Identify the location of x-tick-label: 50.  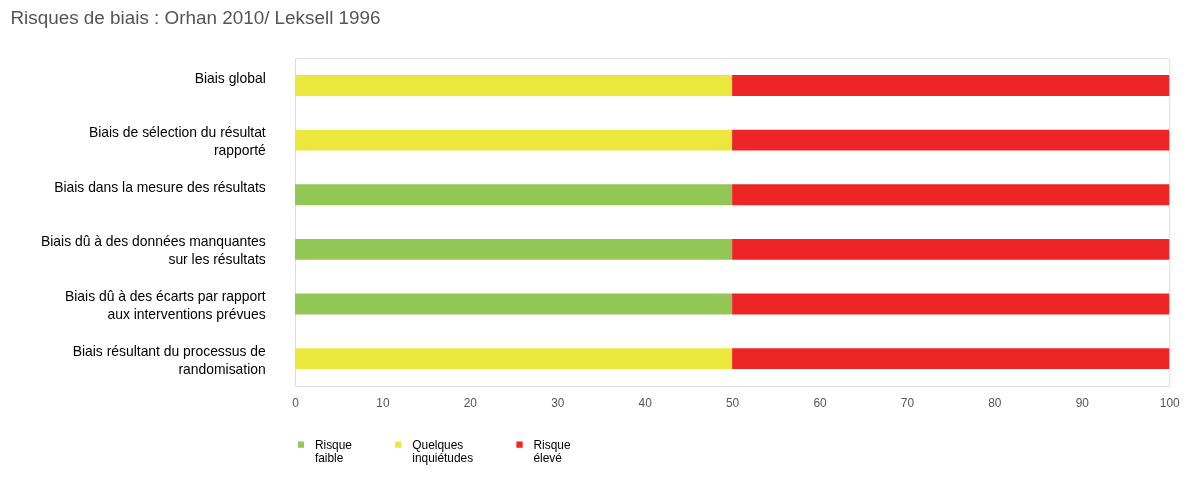
(732, 403).